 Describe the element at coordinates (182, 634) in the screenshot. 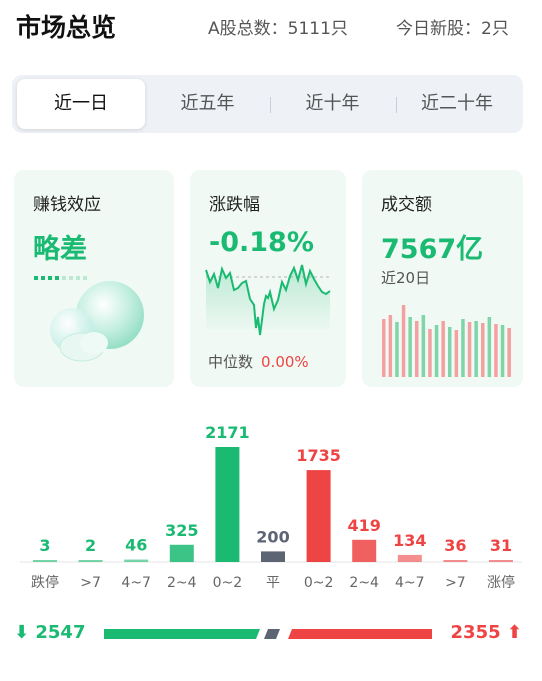

I see `down-ratio-segment` at that location.